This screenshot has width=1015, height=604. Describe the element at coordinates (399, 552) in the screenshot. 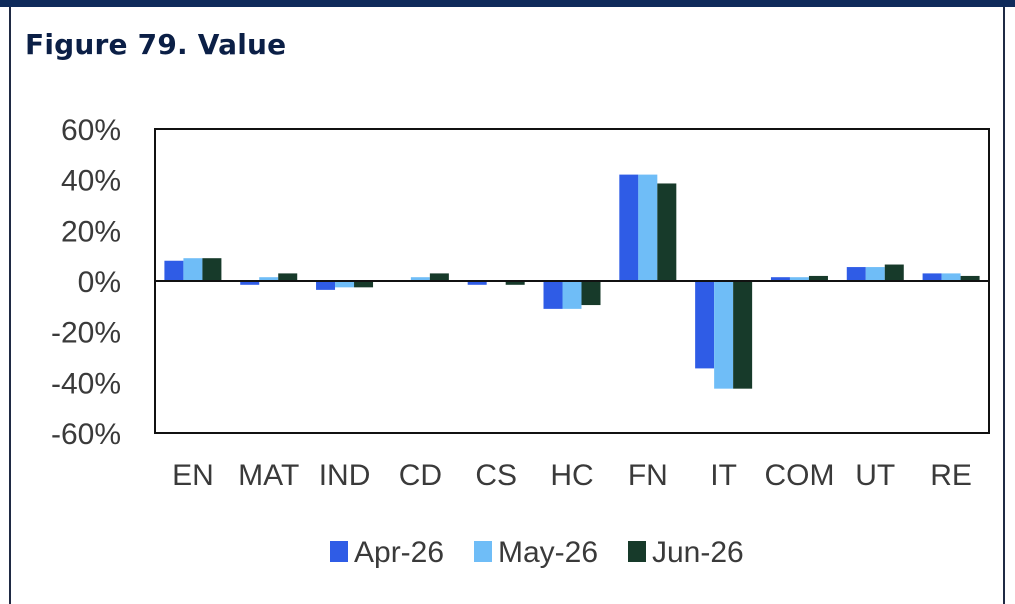

I see `legend-label-apr-26: Apr-26` at that location.